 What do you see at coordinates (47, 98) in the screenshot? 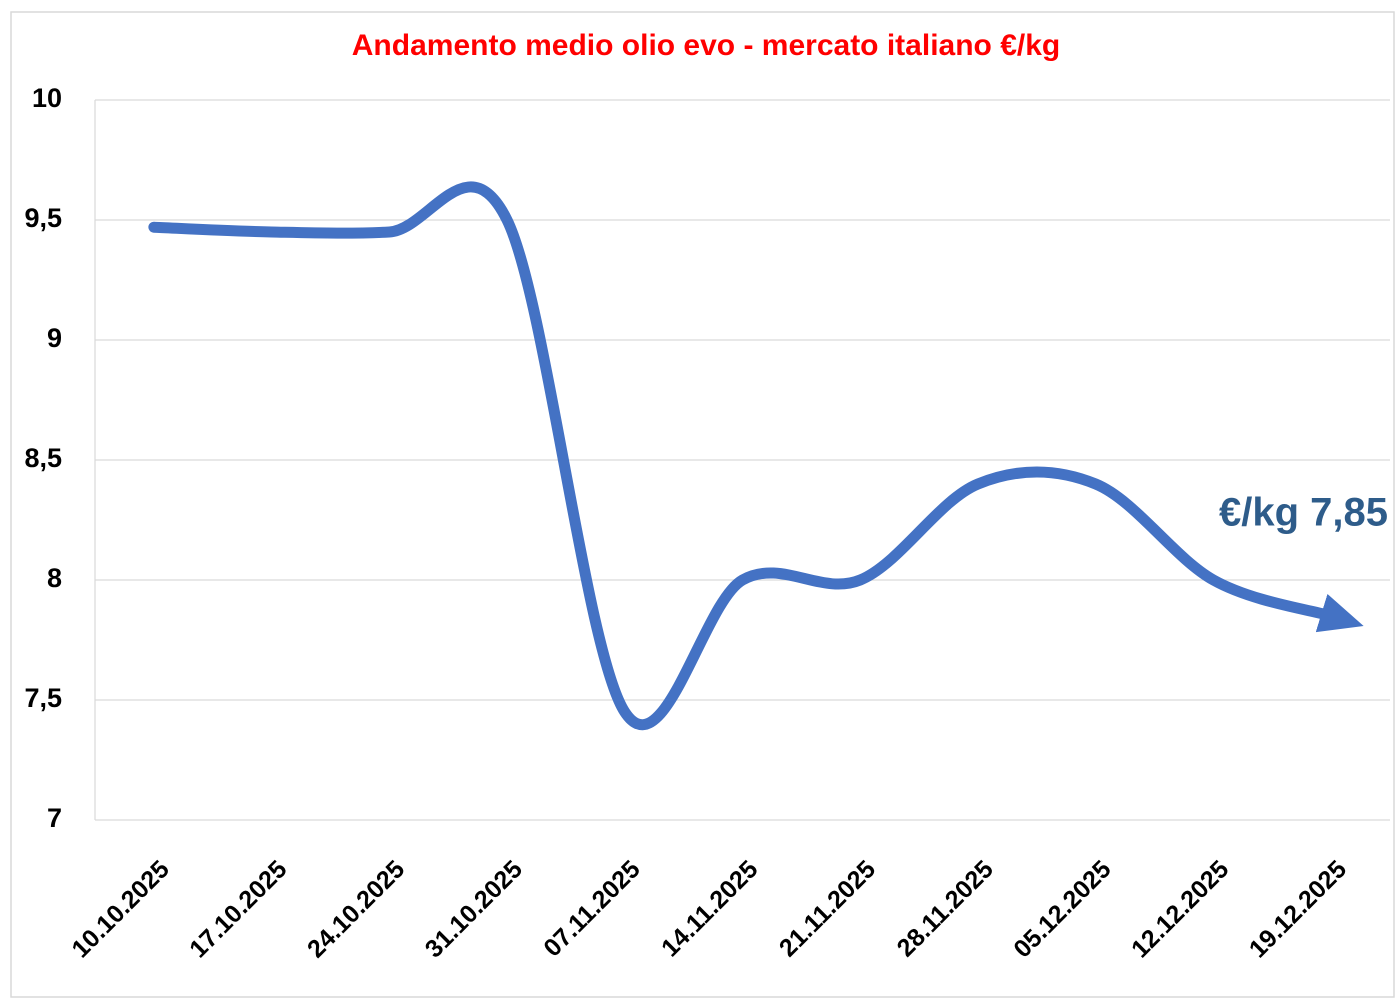
I see `y-tick-label: 10` at bounding box center [47, 98].